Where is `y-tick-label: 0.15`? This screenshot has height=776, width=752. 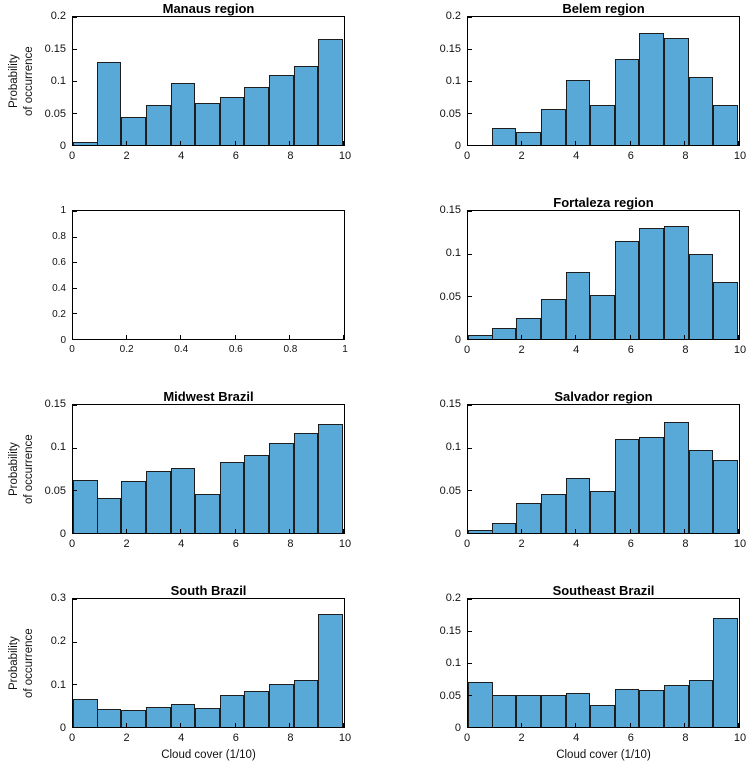 y-tick-label: 0.15 is located at coordinates (450, 630).